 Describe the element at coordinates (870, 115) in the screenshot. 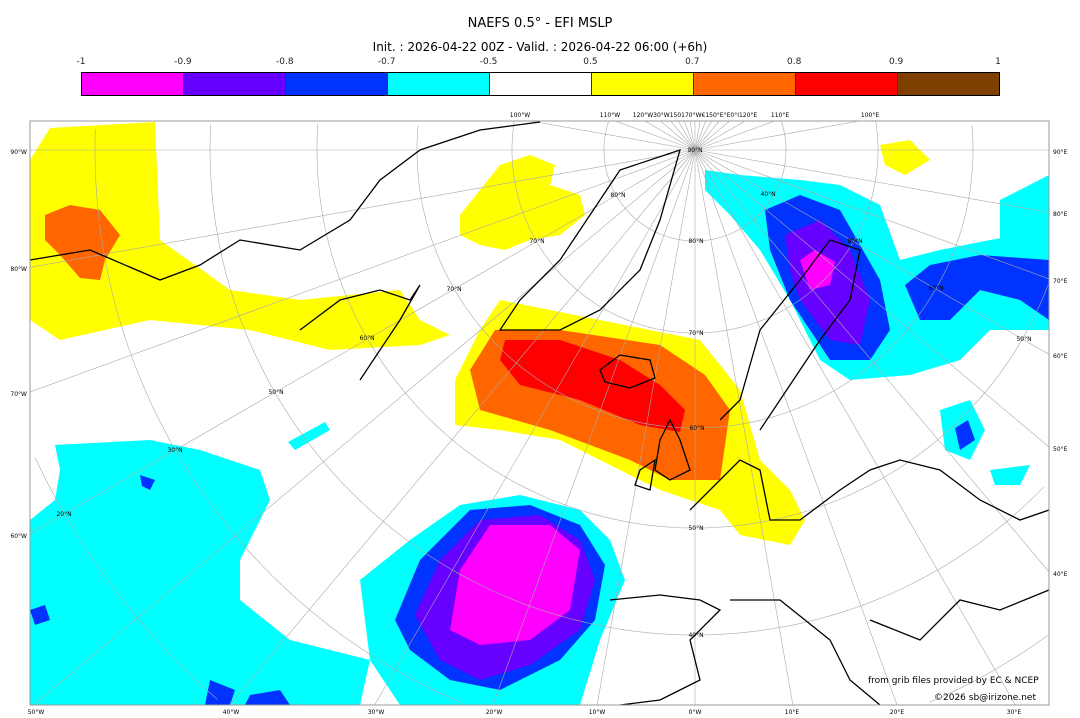

I see `coordinate-label: 100°E` at that location.